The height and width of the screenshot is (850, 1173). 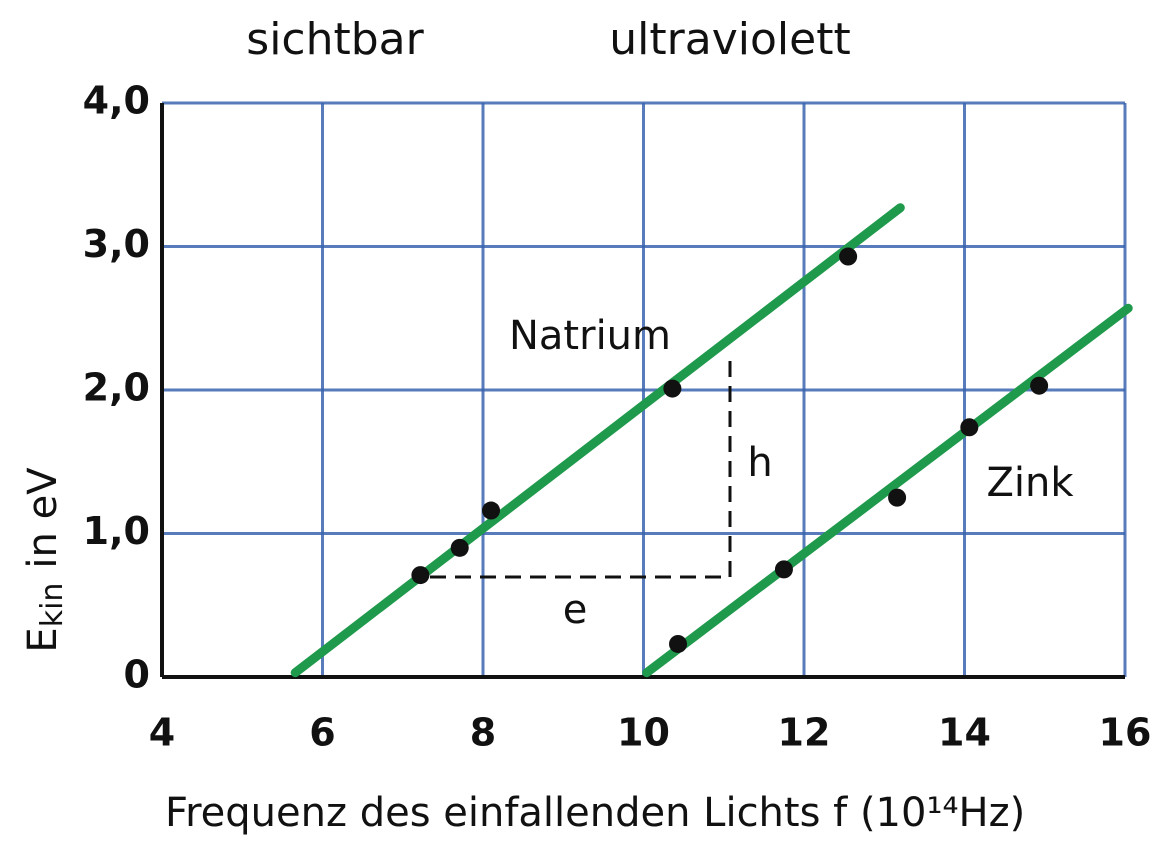 What do you see at coordinates (1030, 483) in the screenshot?
I see `series-label: Zink` at bounding box center [1030, 483].